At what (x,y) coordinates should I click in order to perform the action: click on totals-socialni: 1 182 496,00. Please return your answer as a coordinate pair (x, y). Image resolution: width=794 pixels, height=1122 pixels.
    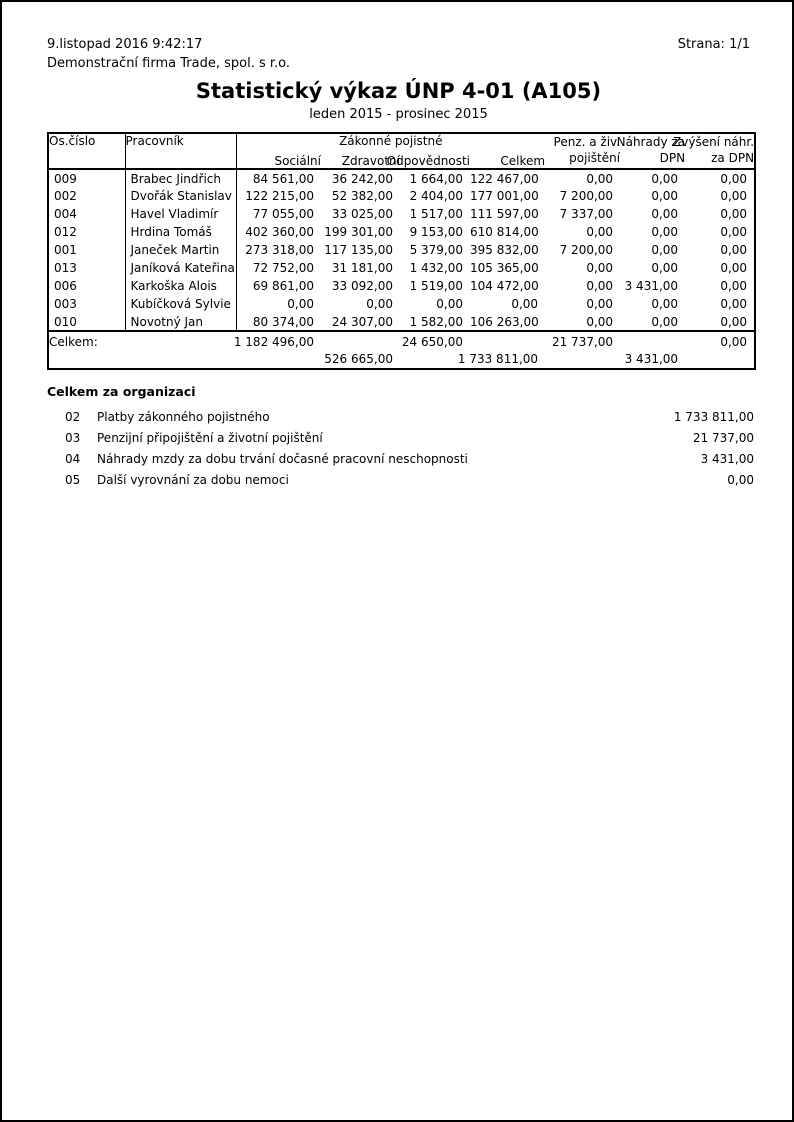
    Looking at the image, I should click on (277, 340).